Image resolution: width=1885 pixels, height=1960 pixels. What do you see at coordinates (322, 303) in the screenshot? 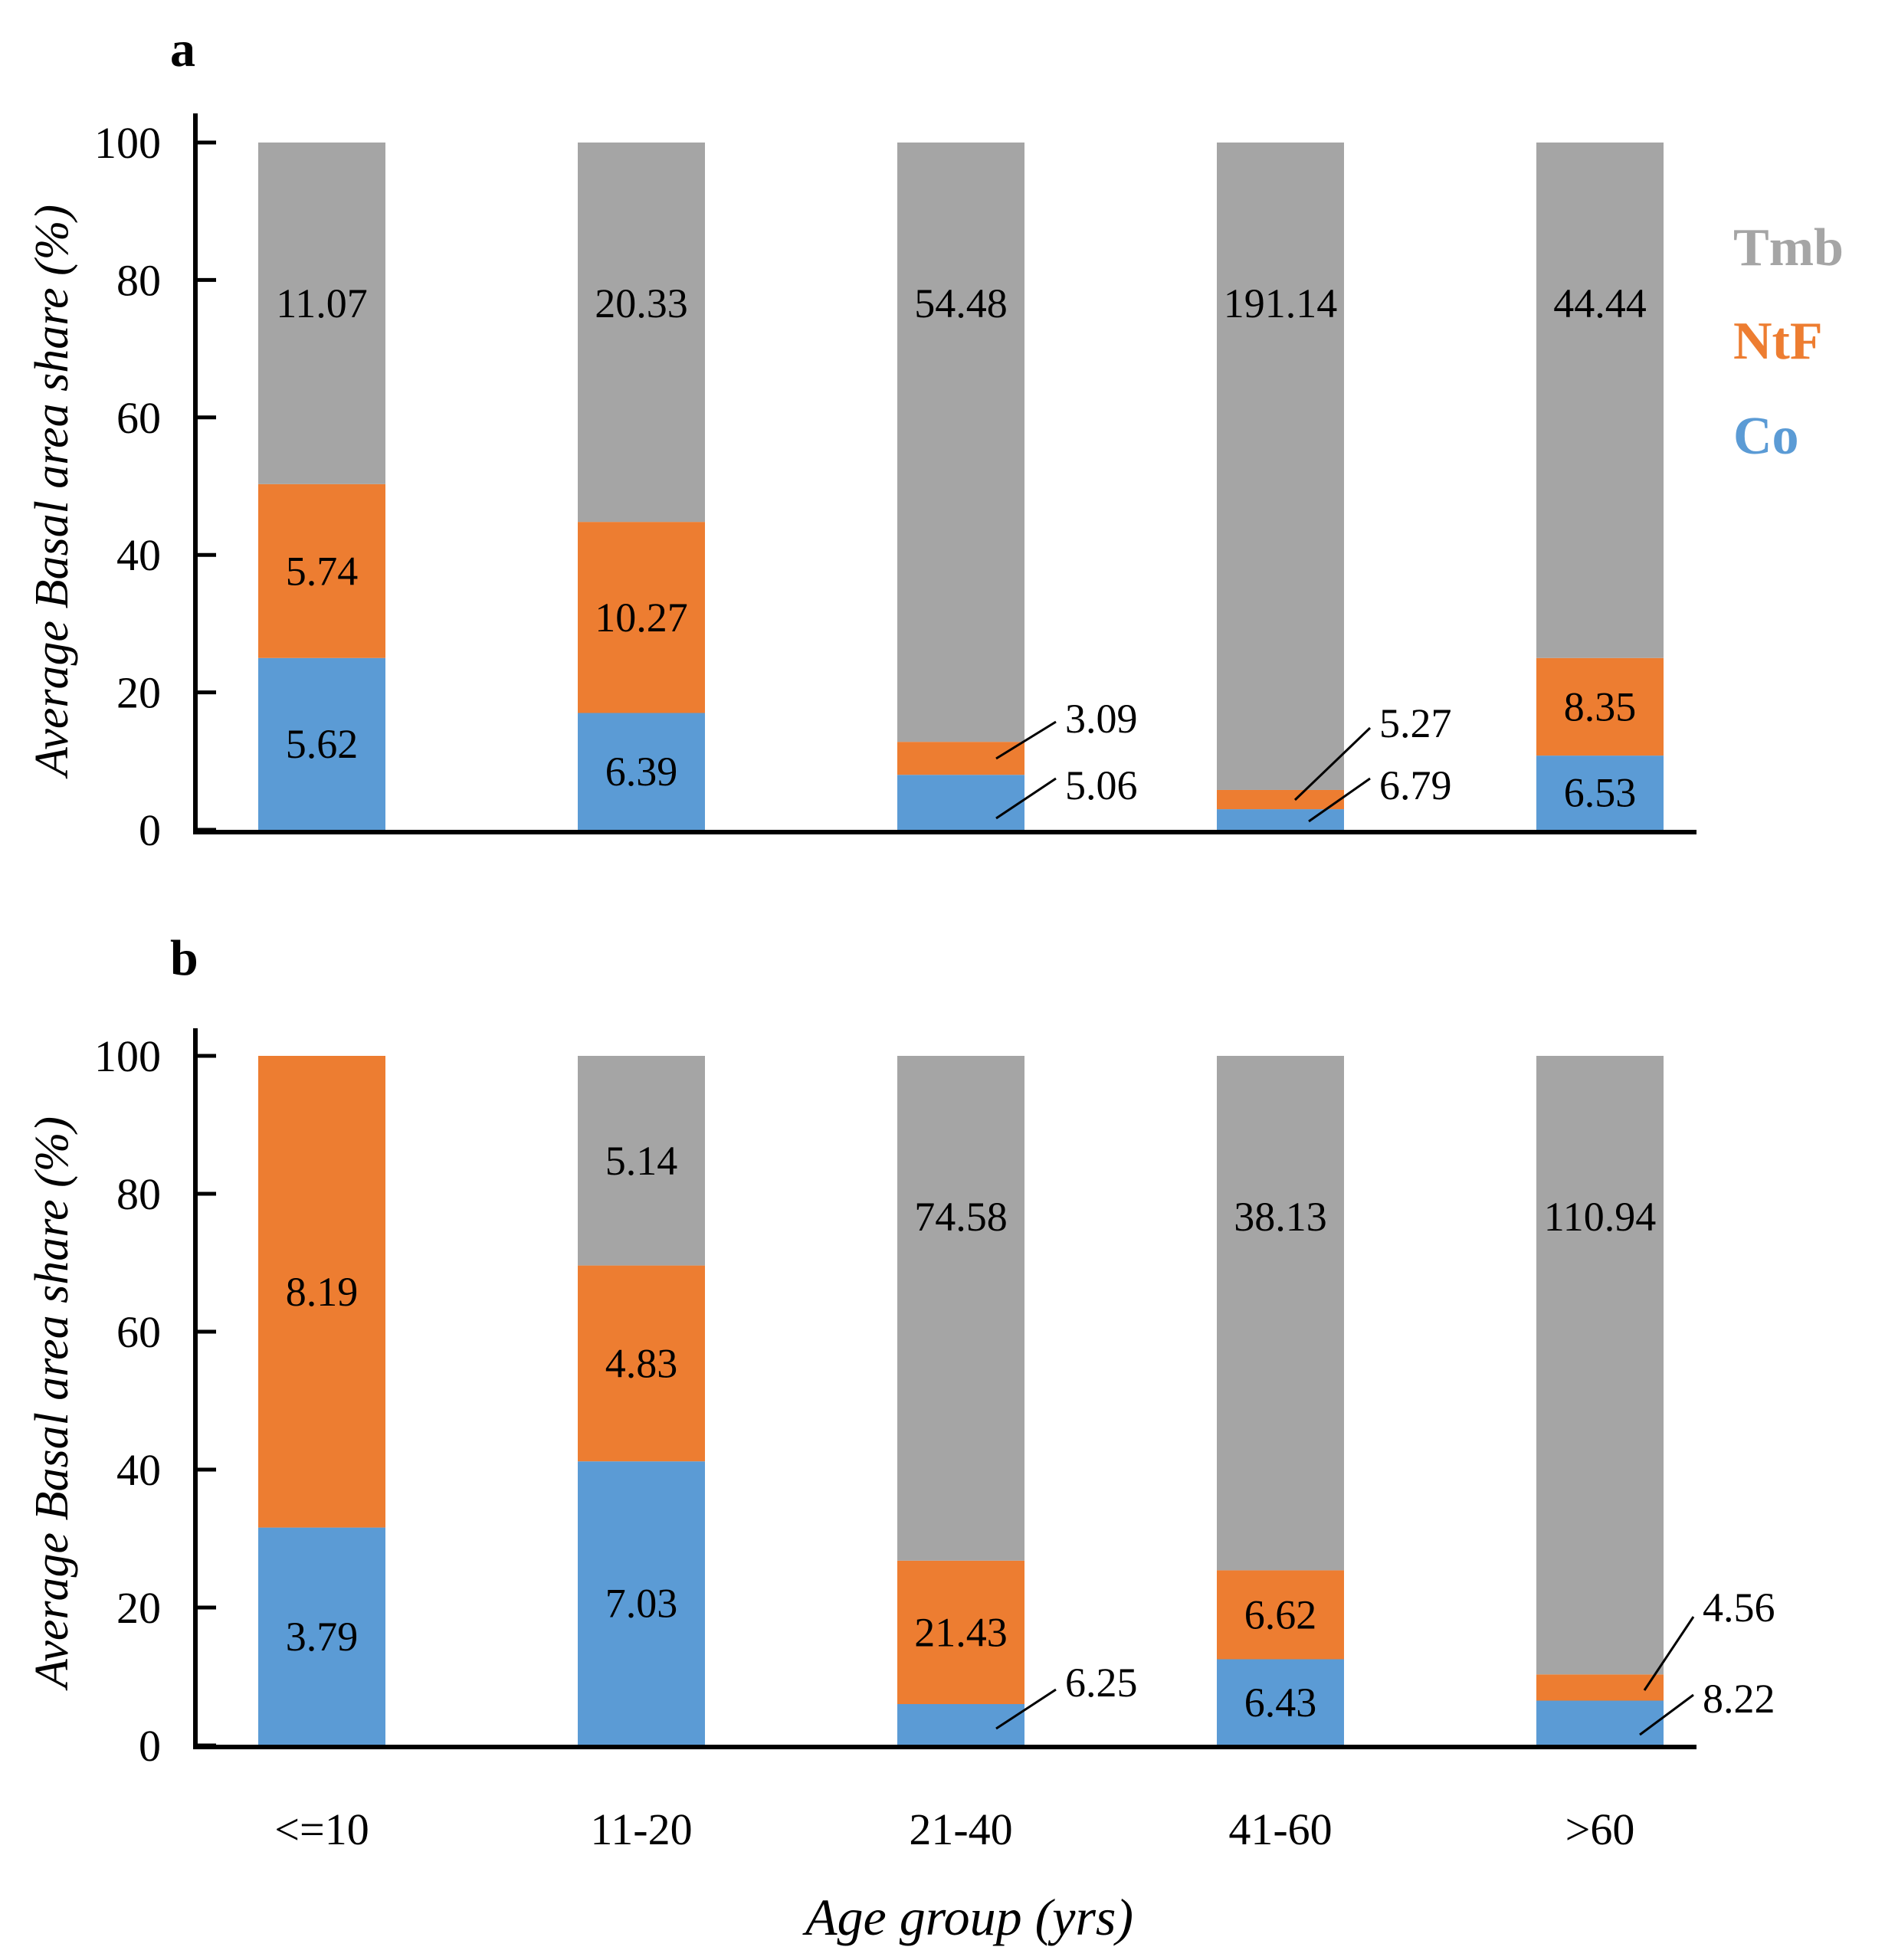
I see `panel-a-data-label: 11.07` at bounding box center [322, 303].